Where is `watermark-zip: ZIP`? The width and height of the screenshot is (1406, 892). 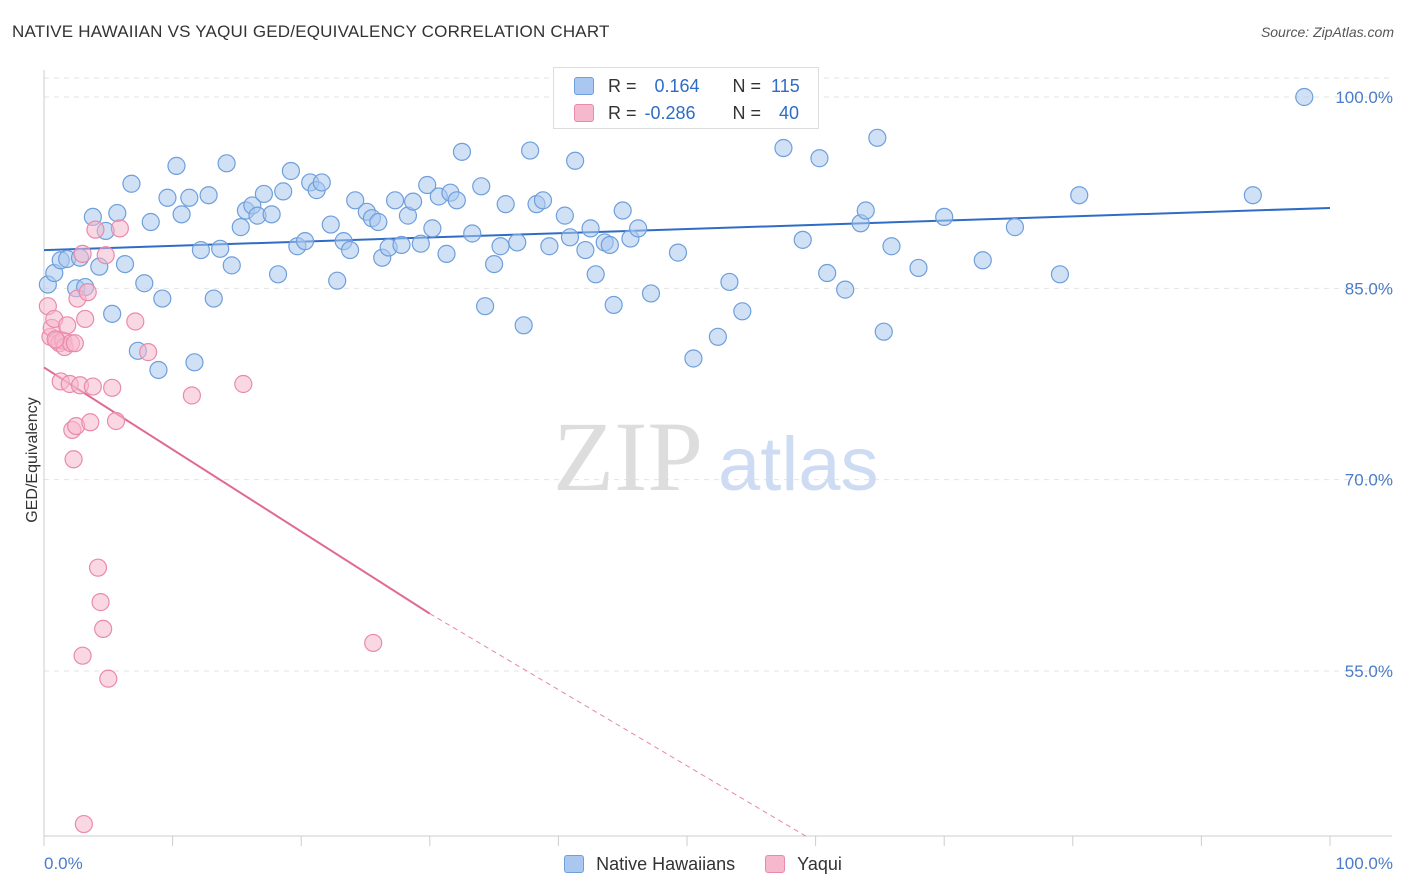 watermark-zip: ZIP is located at coordinates (628, 456).